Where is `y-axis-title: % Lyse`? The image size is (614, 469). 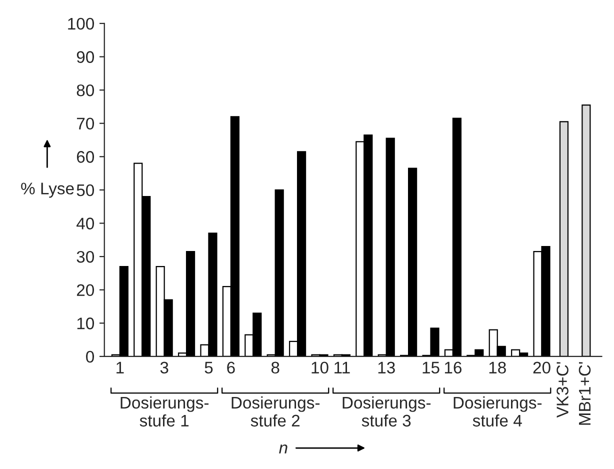 y-axis-title: % Lyse is located at coordinates (47, 190).